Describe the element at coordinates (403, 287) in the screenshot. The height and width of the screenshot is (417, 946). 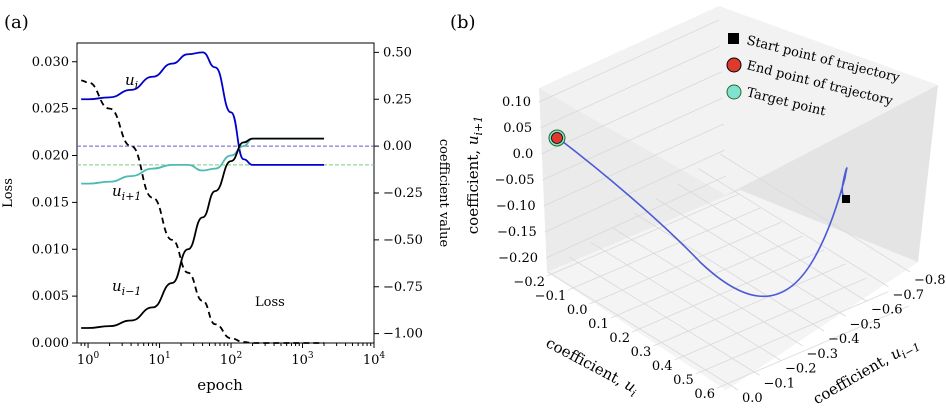
I see `y-right-tick-label: −0.75` at that location.